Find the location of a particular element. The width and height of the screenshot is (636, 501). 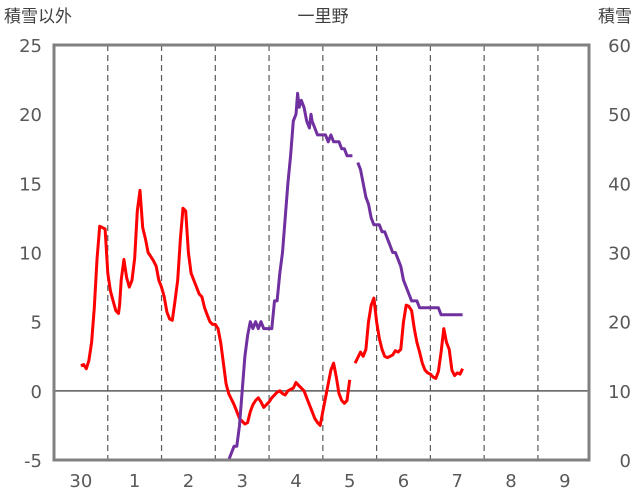

x-tick-label: 6 is located at coordinates (403, 481).